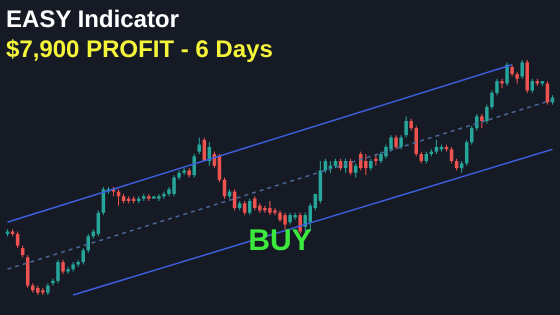 The image size is (560, 315). Describe the element at coordinates (139, 49) in the screenshot. I see `chart-subtitle: $7,900 PROFIT - 6 Days` at that location.